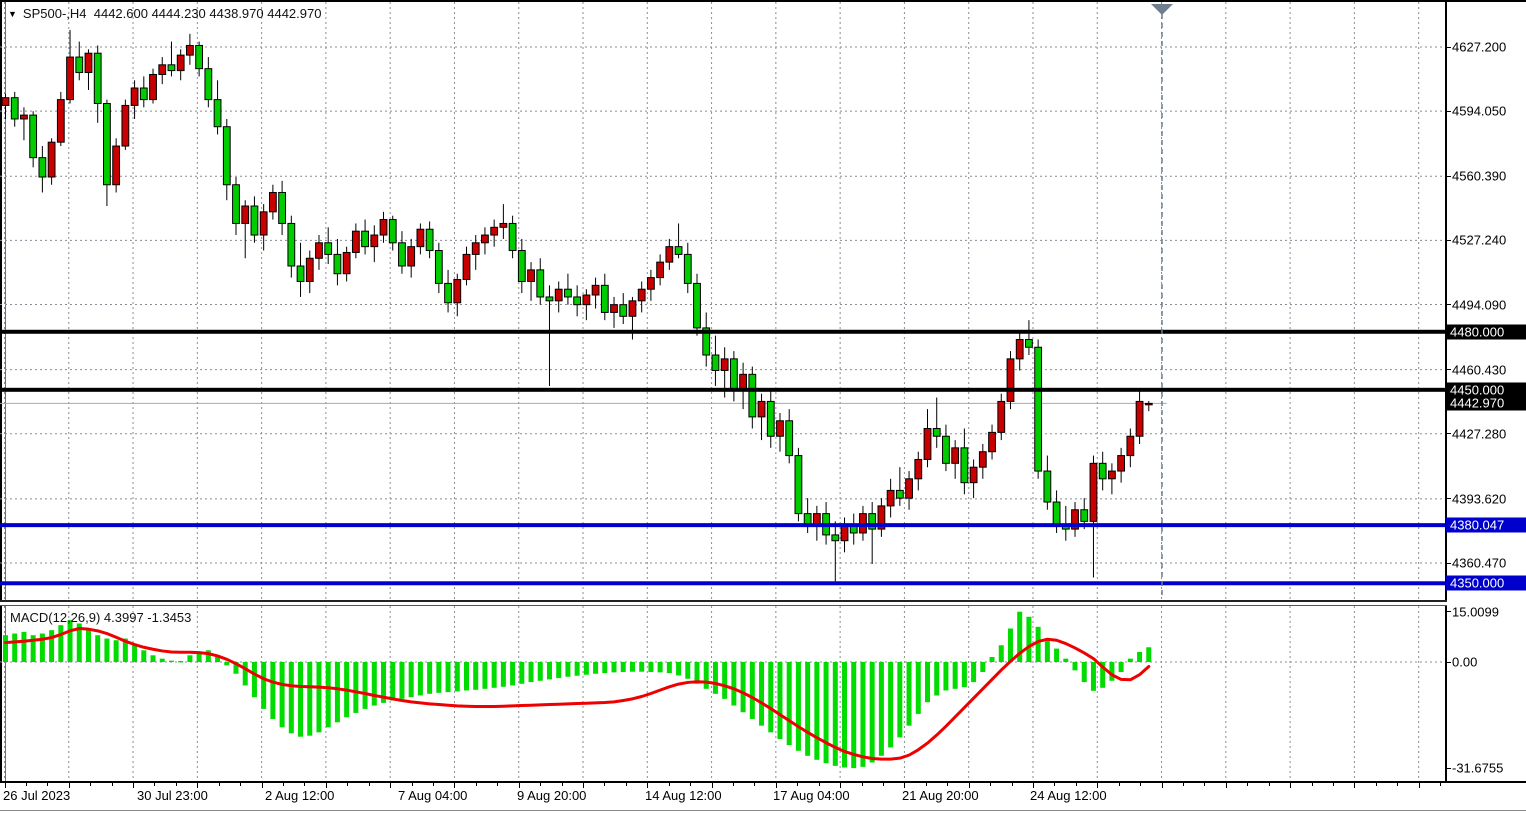  What do you see at coordinates (723, 603) in the screenshot?
I see `panel-divider` at bounding box center [723, 603].